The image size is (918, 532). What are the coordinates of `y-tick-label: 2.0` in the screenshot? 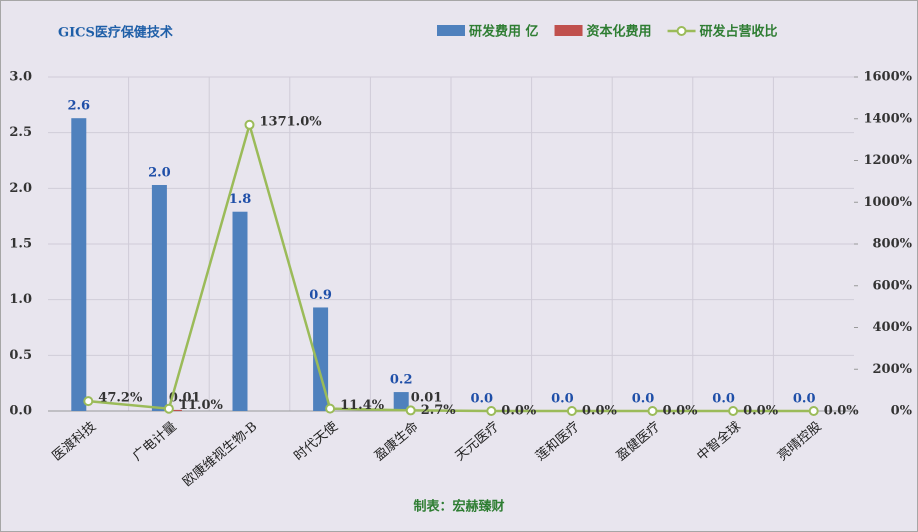 It's located at (20, 188).